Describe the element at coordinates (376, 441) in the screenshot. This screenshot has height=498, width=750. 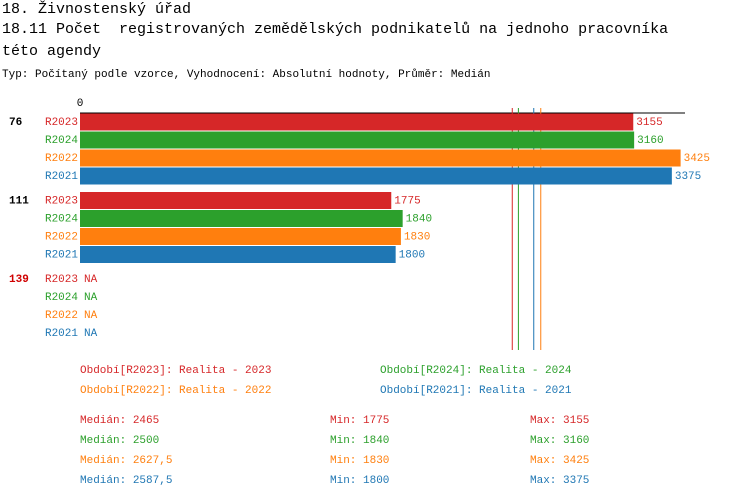
I see `stat-value: 1840` at that location.